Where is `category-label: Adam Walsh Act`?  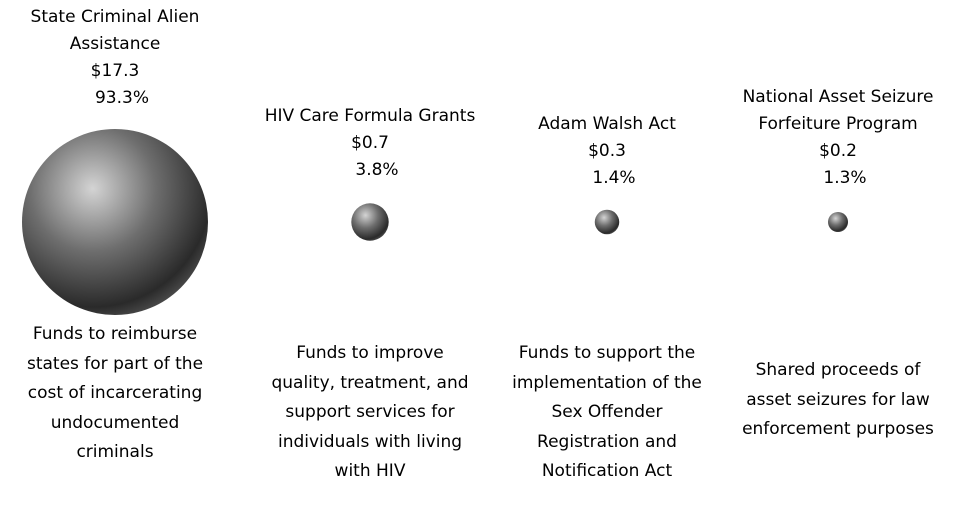 category-label: Adam Walsh Act is located at coordinates (607, 124).